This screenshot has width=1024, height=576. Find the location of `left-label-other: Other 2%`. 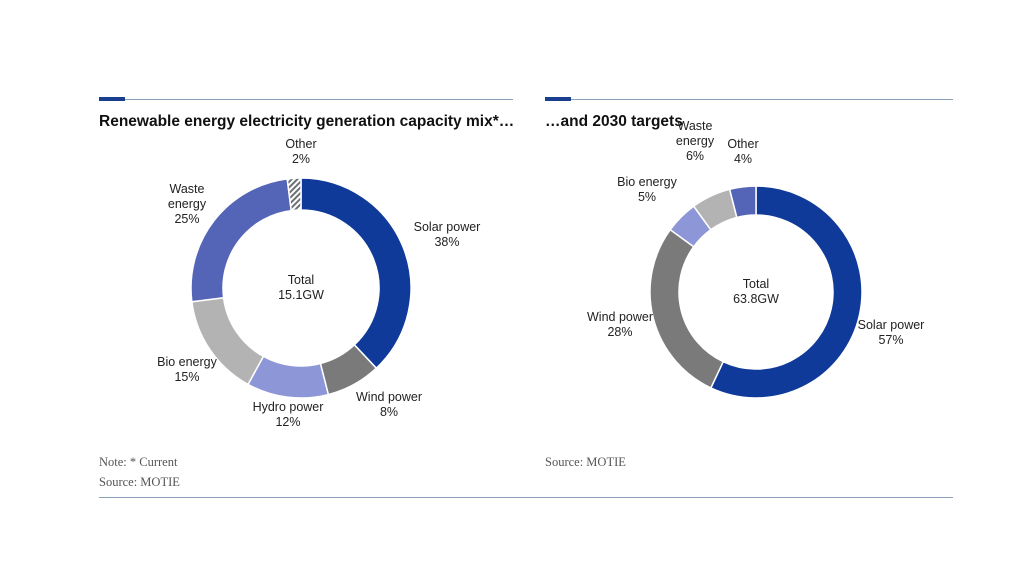

left-label-other: Other 2% is located at coordinates (300, 151).